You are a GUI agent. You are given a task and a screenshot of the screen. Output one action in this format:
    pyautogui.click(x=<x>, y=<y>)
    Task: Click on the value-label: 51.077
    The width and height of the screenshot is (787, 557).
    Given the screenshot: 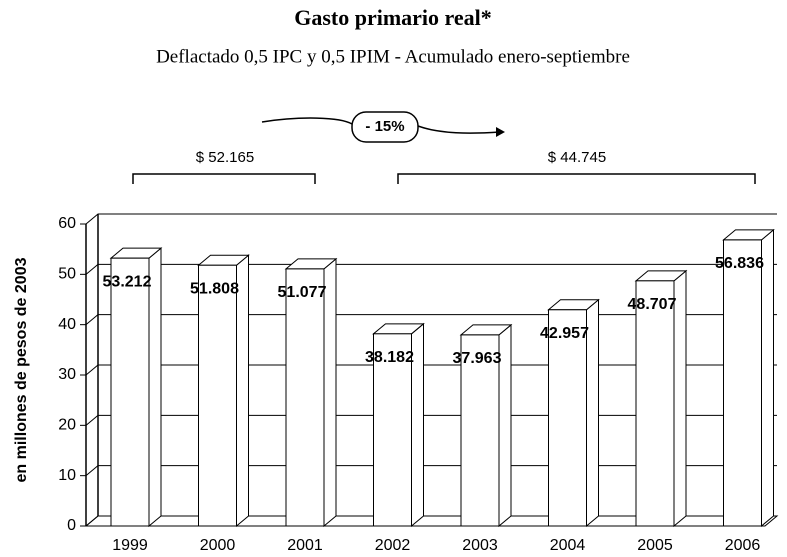 What is the action you would take?
    pyautogui.click(x=302, y=292)
    